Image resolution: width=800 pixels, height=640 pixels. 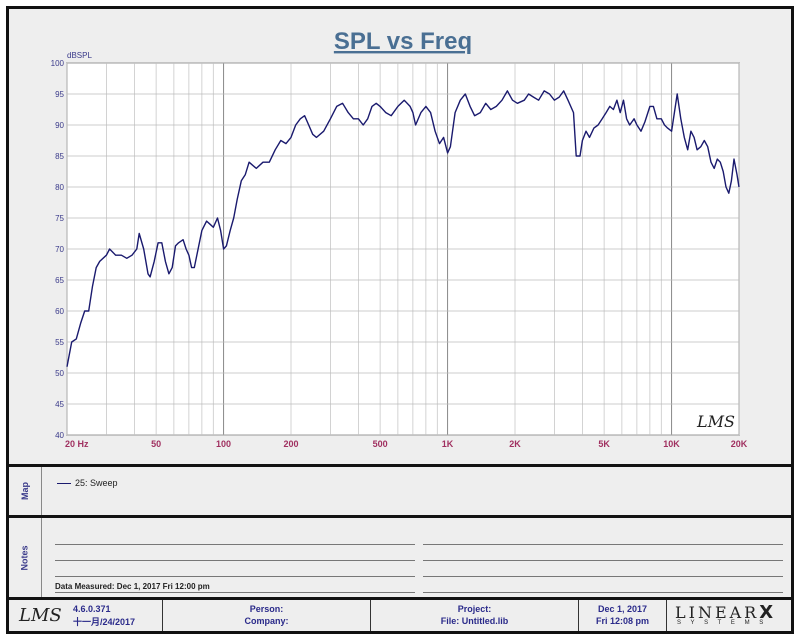 I want to click on footer-brand-cell: LINEARX S Y S T E M S, so click(x=729, y=615).